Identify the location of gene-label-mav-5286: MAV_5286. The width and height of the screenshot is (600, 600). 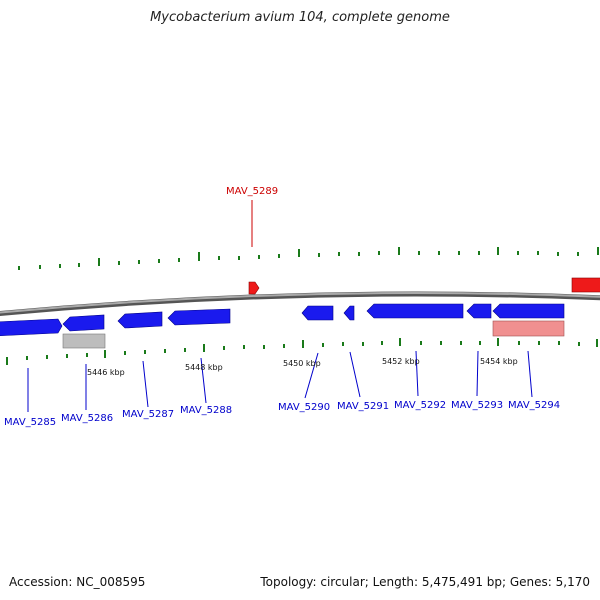
(87, 418).